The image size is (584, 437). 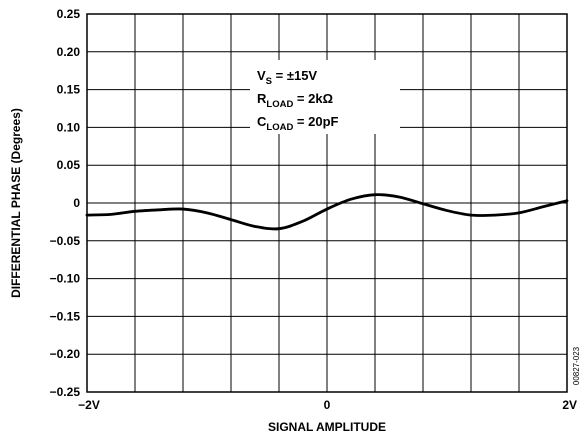 I want to click on y-tick-label: −0.25, so click(x=65, y=392).